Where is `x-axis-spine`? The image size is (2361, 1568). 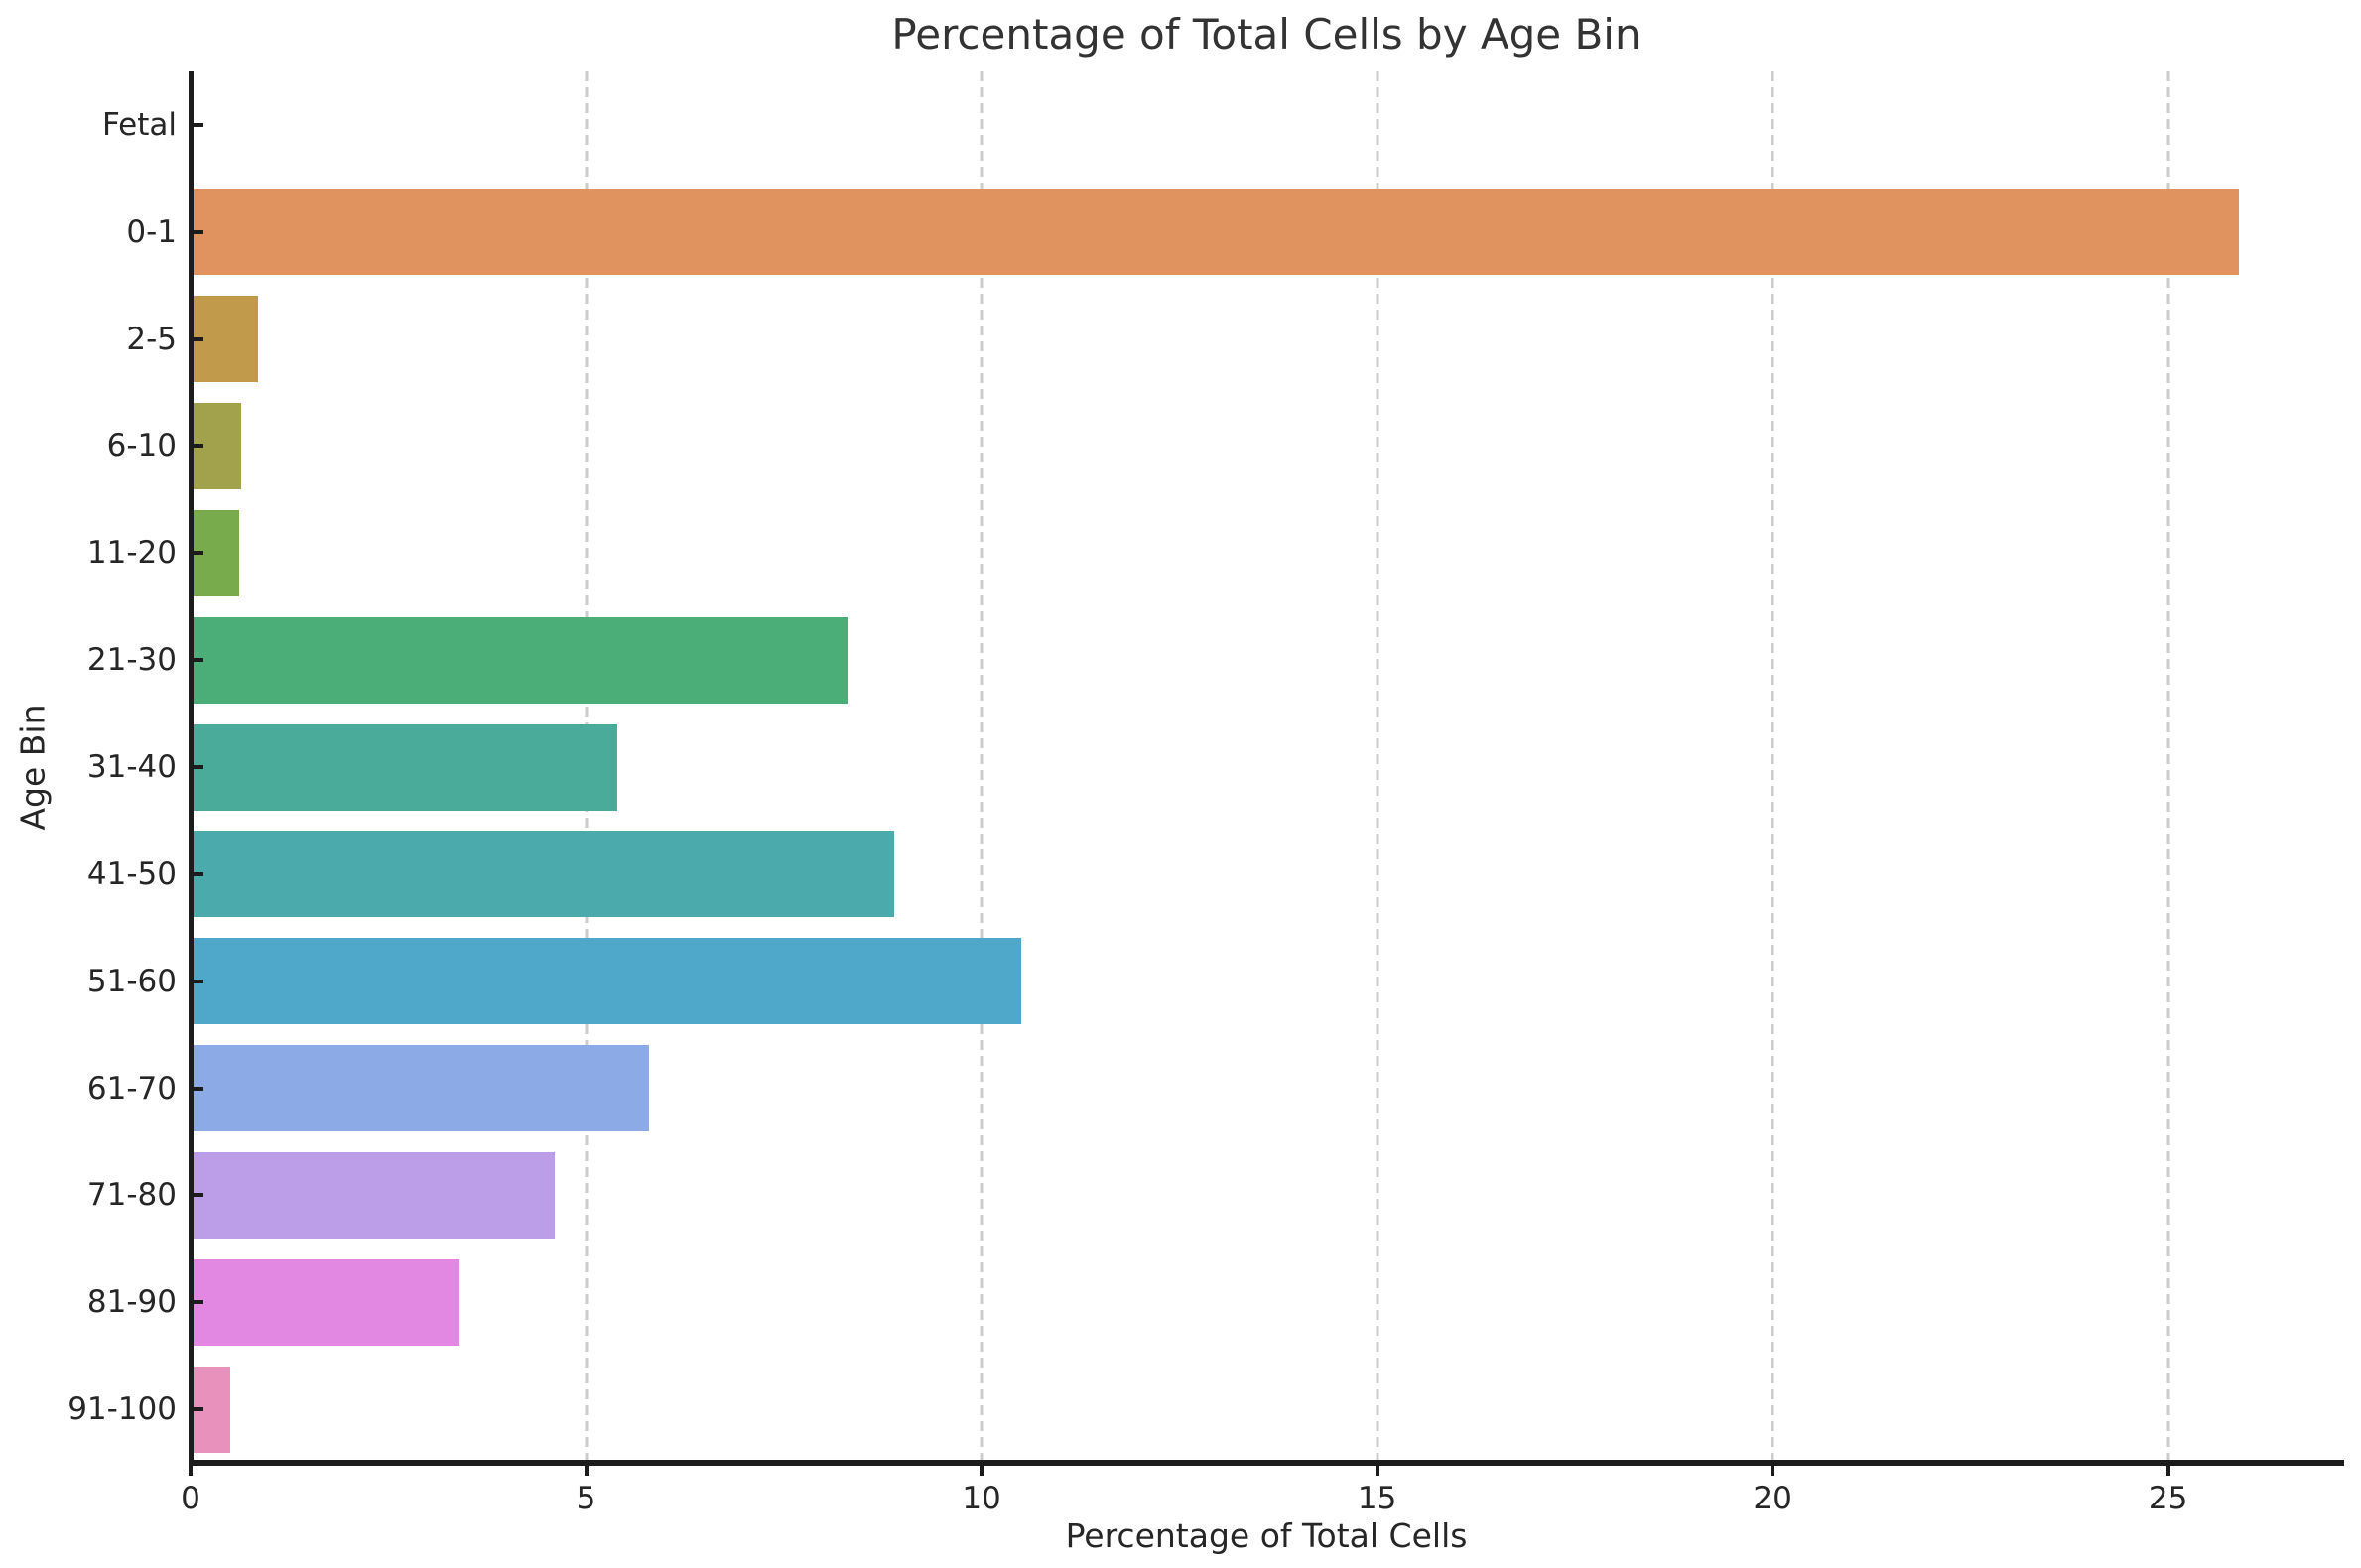
x-axis-spine is located at coordinates (1266, 1463).